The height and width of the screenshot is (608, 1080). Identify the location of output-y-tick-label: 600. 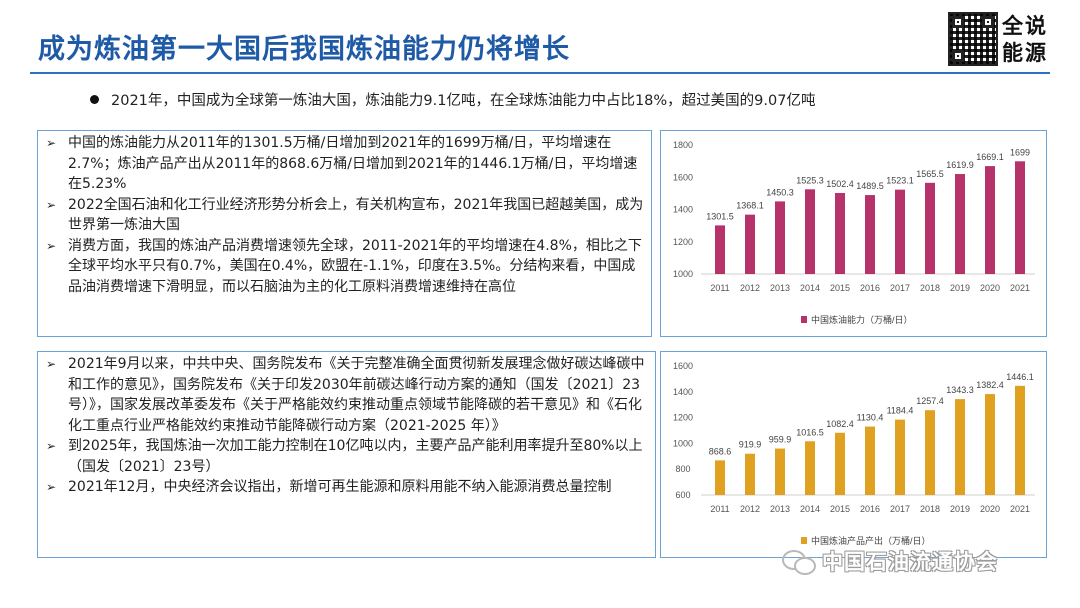
(682, 495).